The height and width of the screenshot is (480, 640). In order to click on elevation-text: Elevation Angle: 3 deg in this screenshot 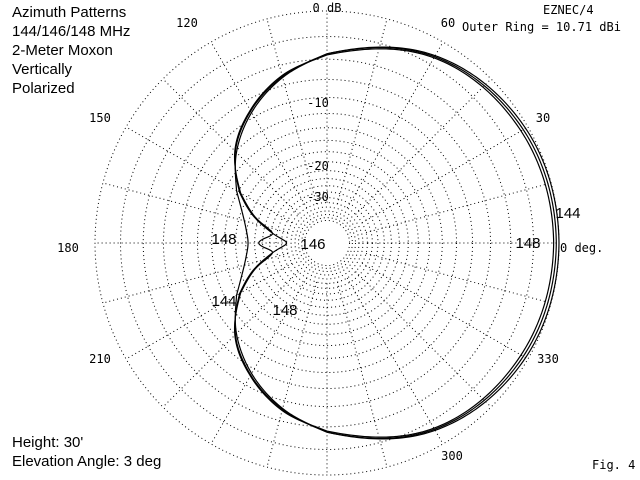, I will do `click(87, 461)`.